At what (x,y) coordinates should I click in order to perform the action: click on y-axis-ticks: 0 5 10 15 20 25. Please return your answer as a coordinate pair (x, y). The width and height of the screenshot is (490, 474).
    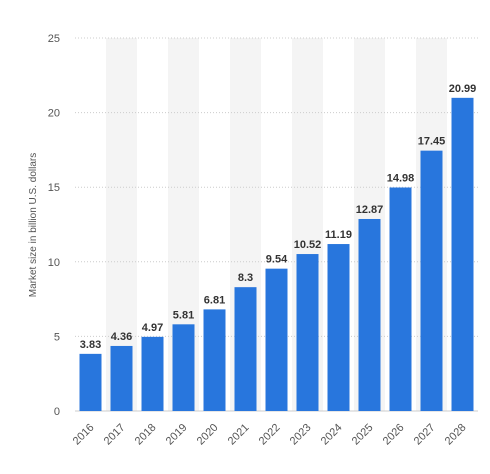
    Looking at the image, I should click on (54, 225).